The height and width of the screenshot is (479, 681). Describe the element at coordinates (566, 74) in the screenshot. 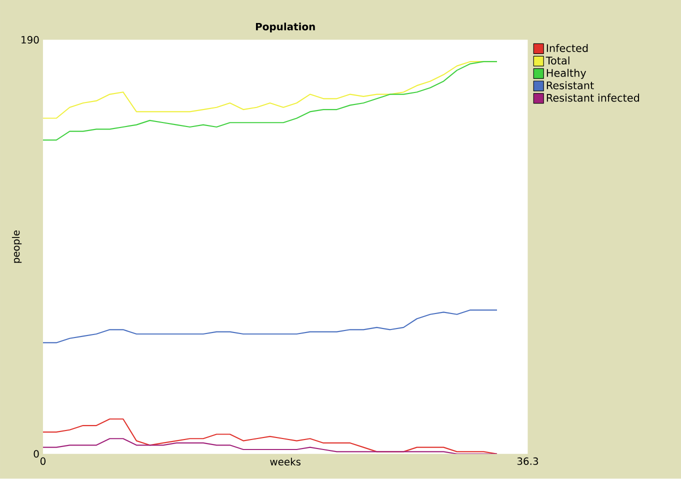

I see `legend-label: Healthy` at that location.